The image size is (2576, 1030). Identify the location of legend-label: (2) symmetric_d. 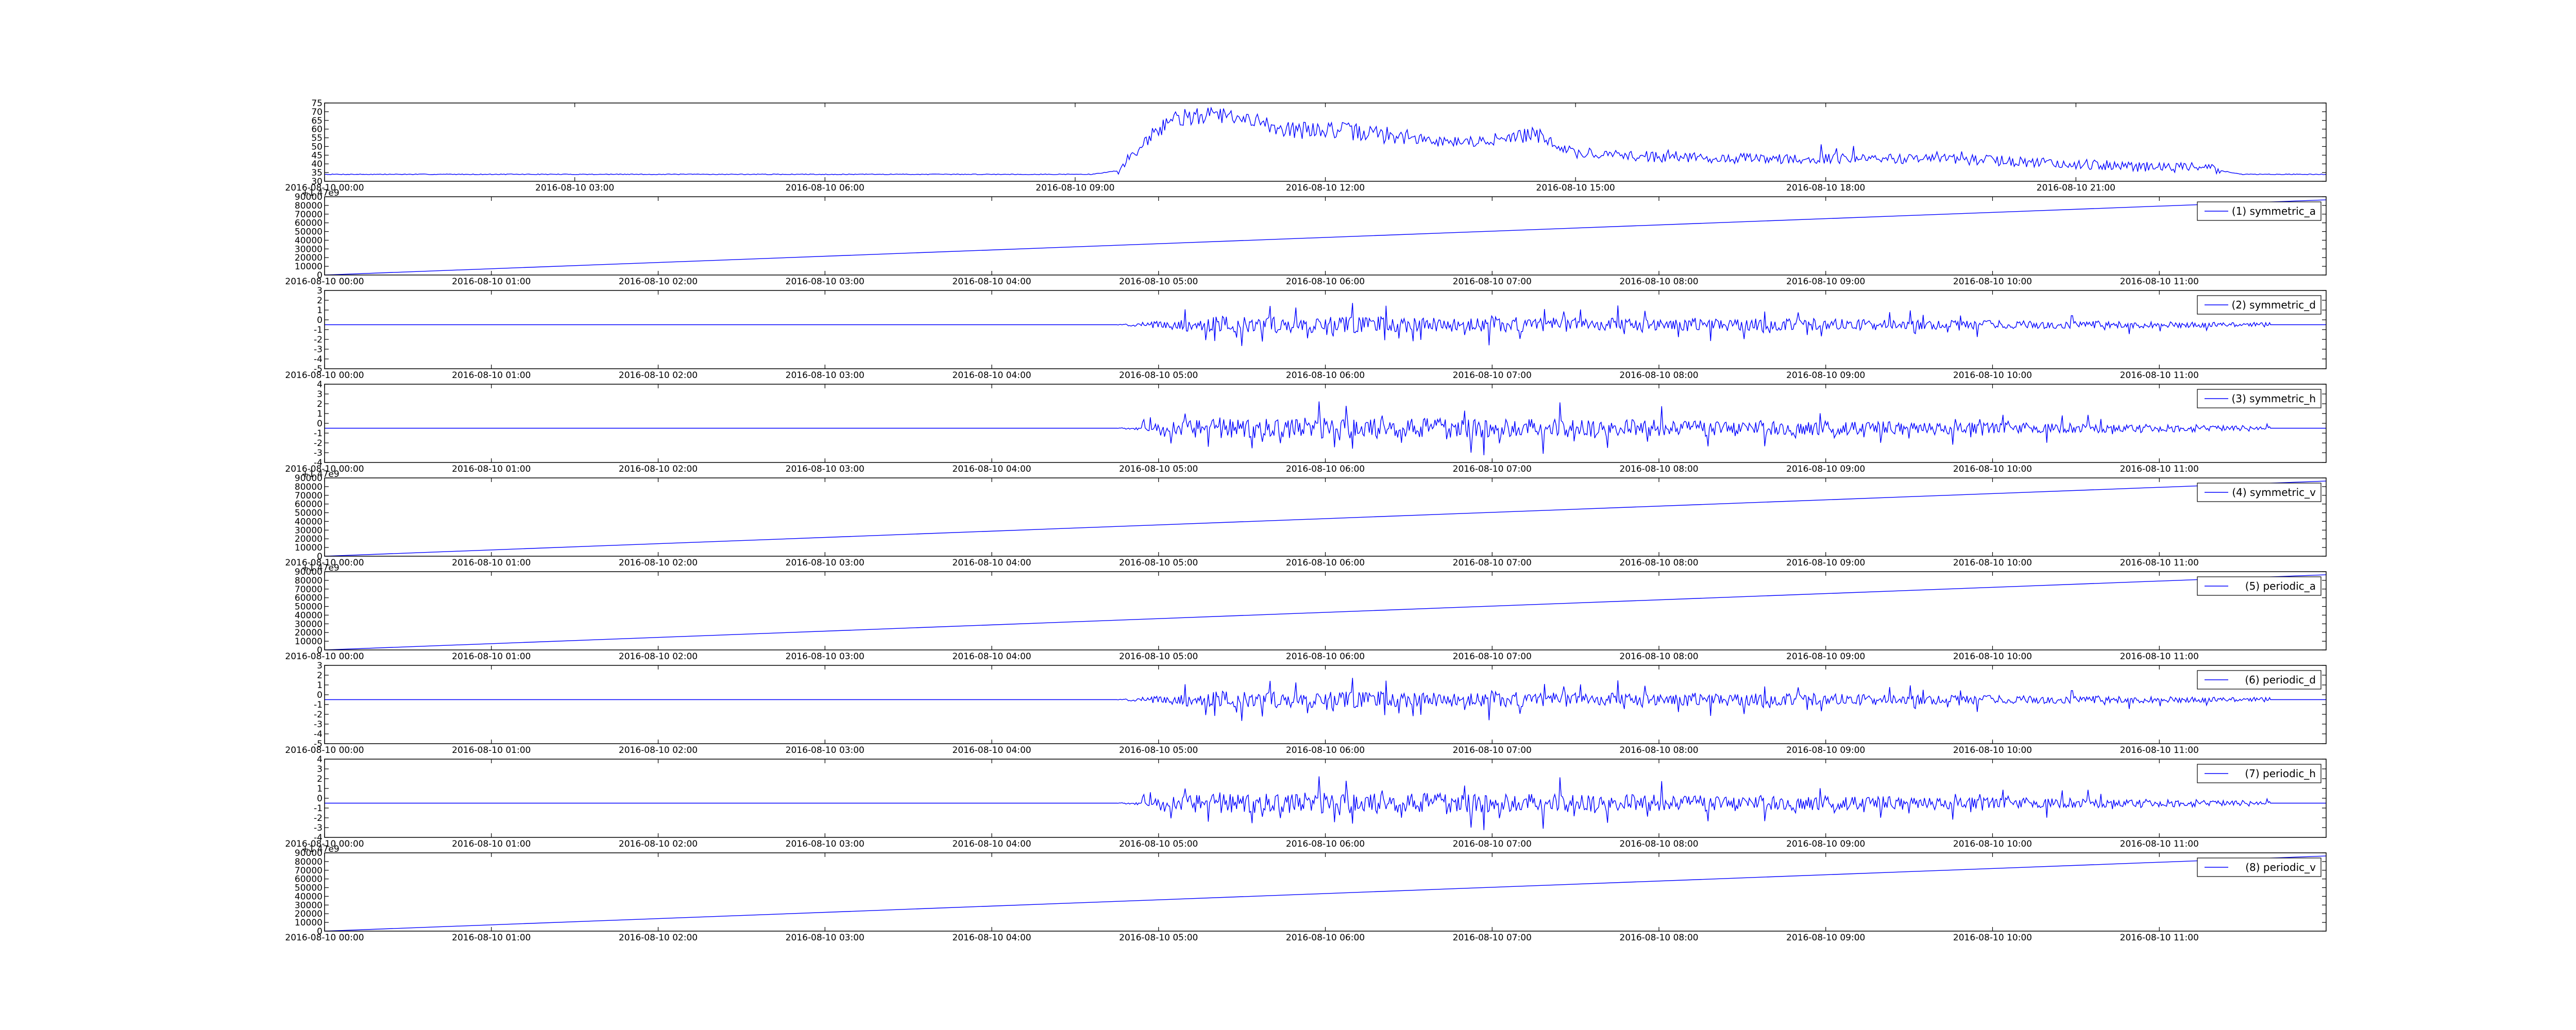
(2273, 305).